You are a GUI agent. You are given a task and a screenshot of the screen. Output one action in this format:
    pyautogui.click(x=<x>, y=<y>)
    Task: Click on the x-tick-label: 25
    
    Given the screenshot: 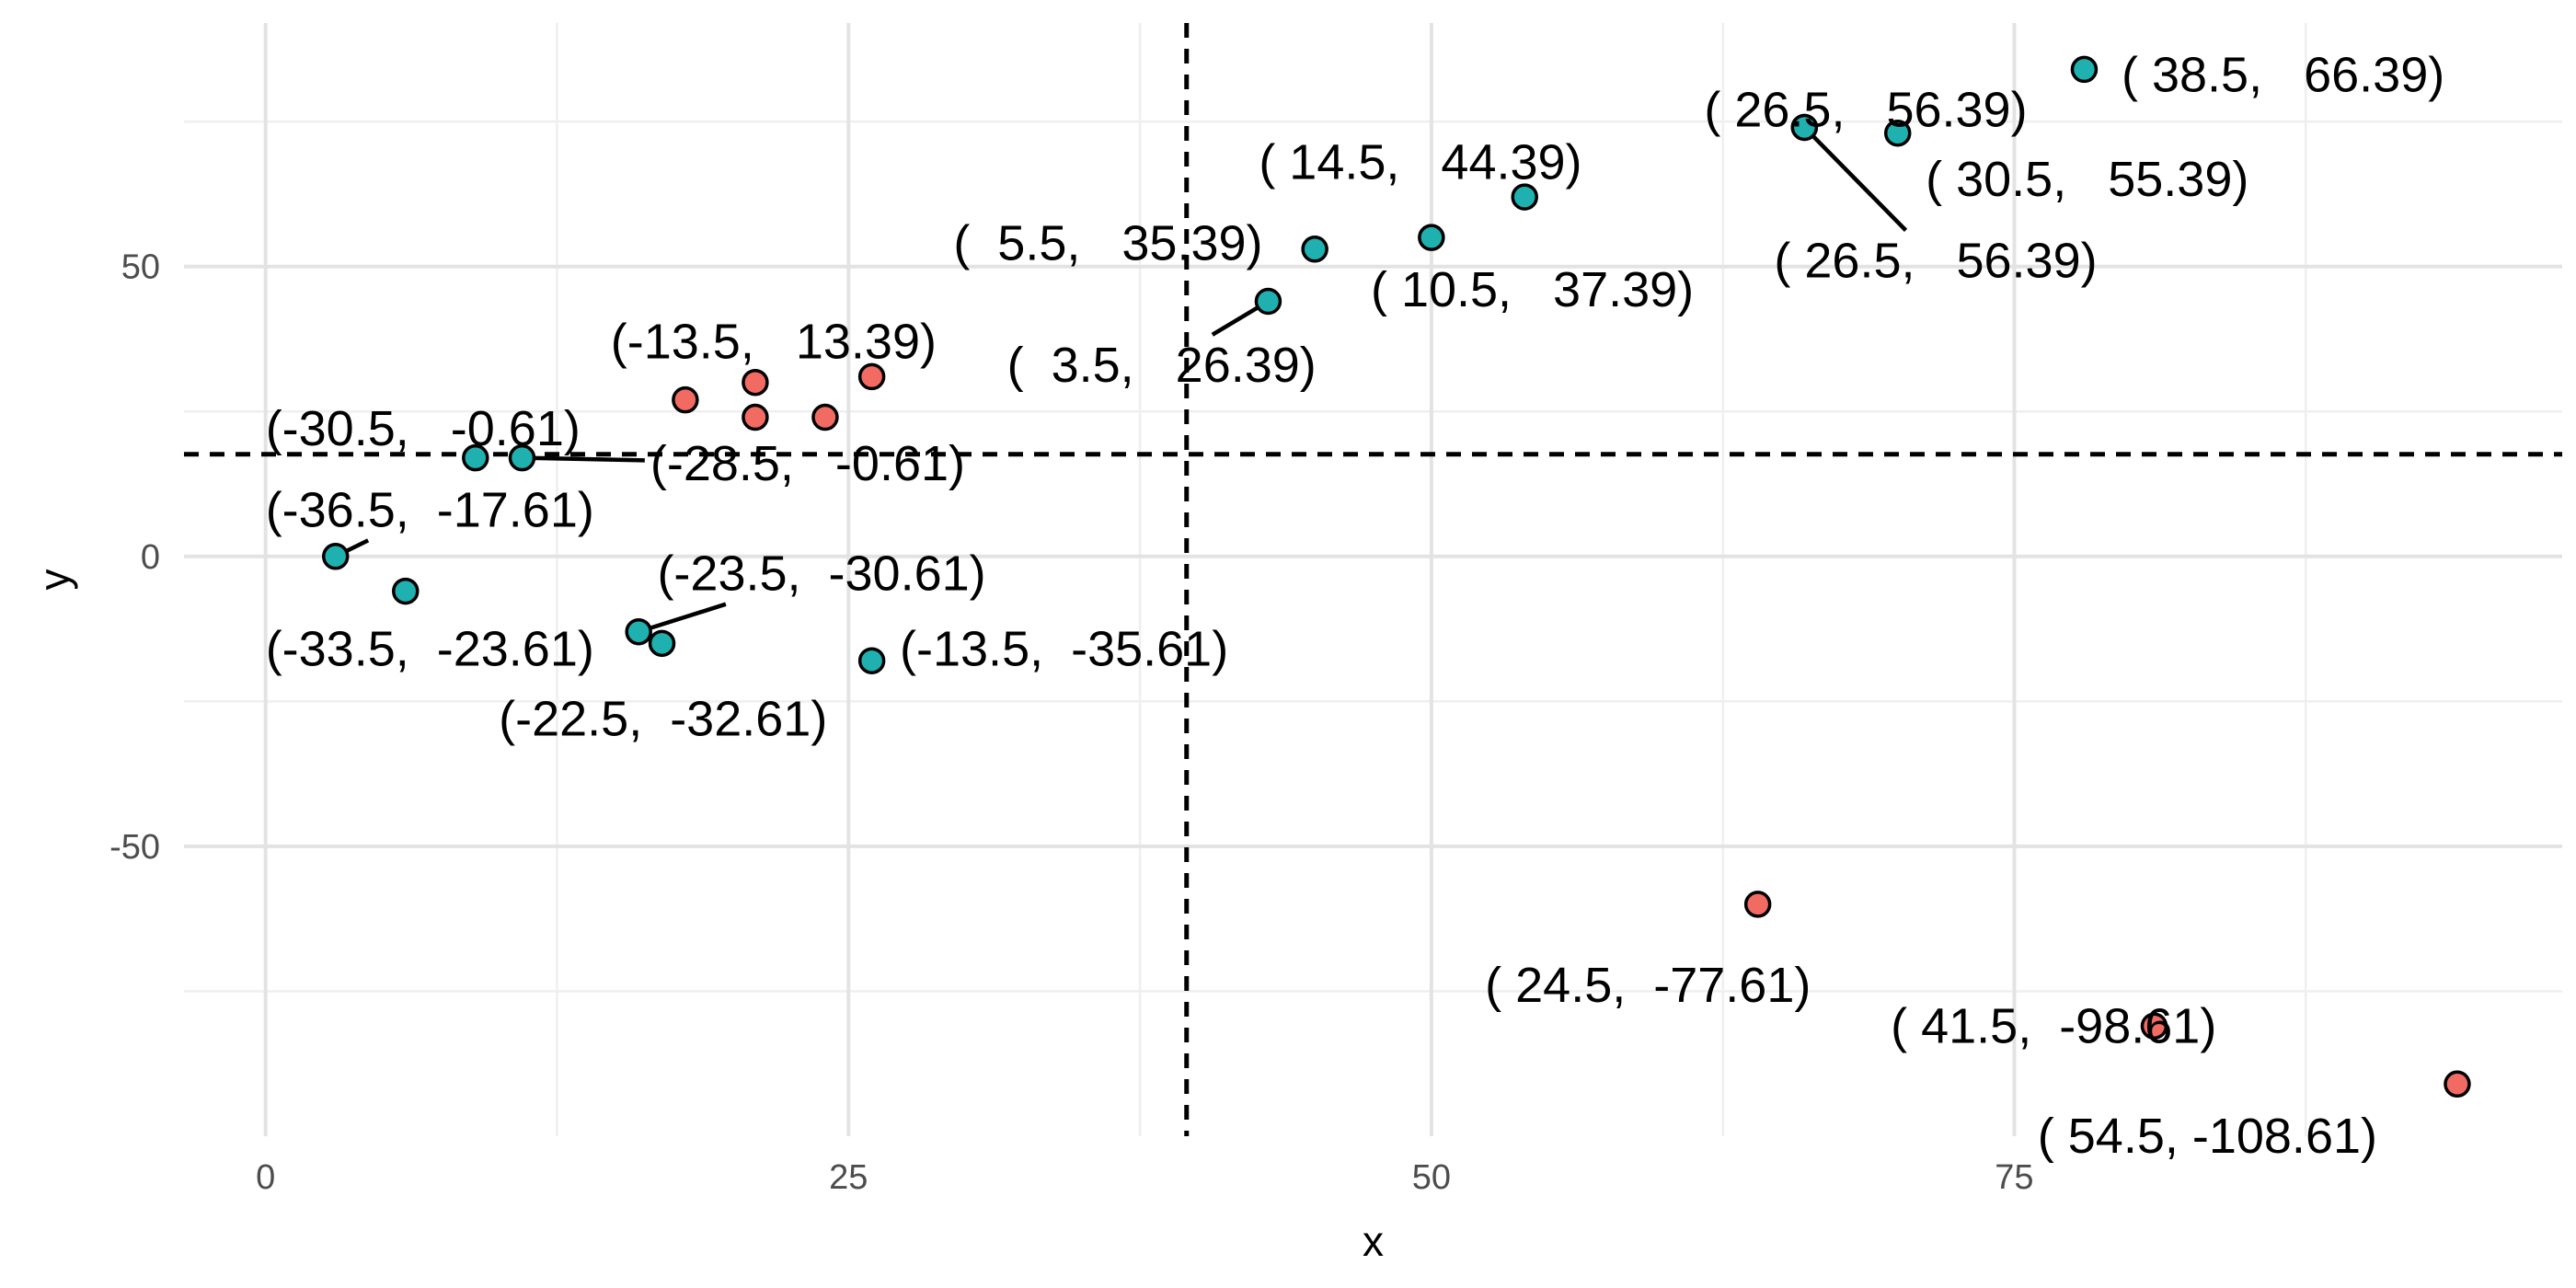 What is the action you would take?
    pyautogui.click(x=848, y=1177)
    